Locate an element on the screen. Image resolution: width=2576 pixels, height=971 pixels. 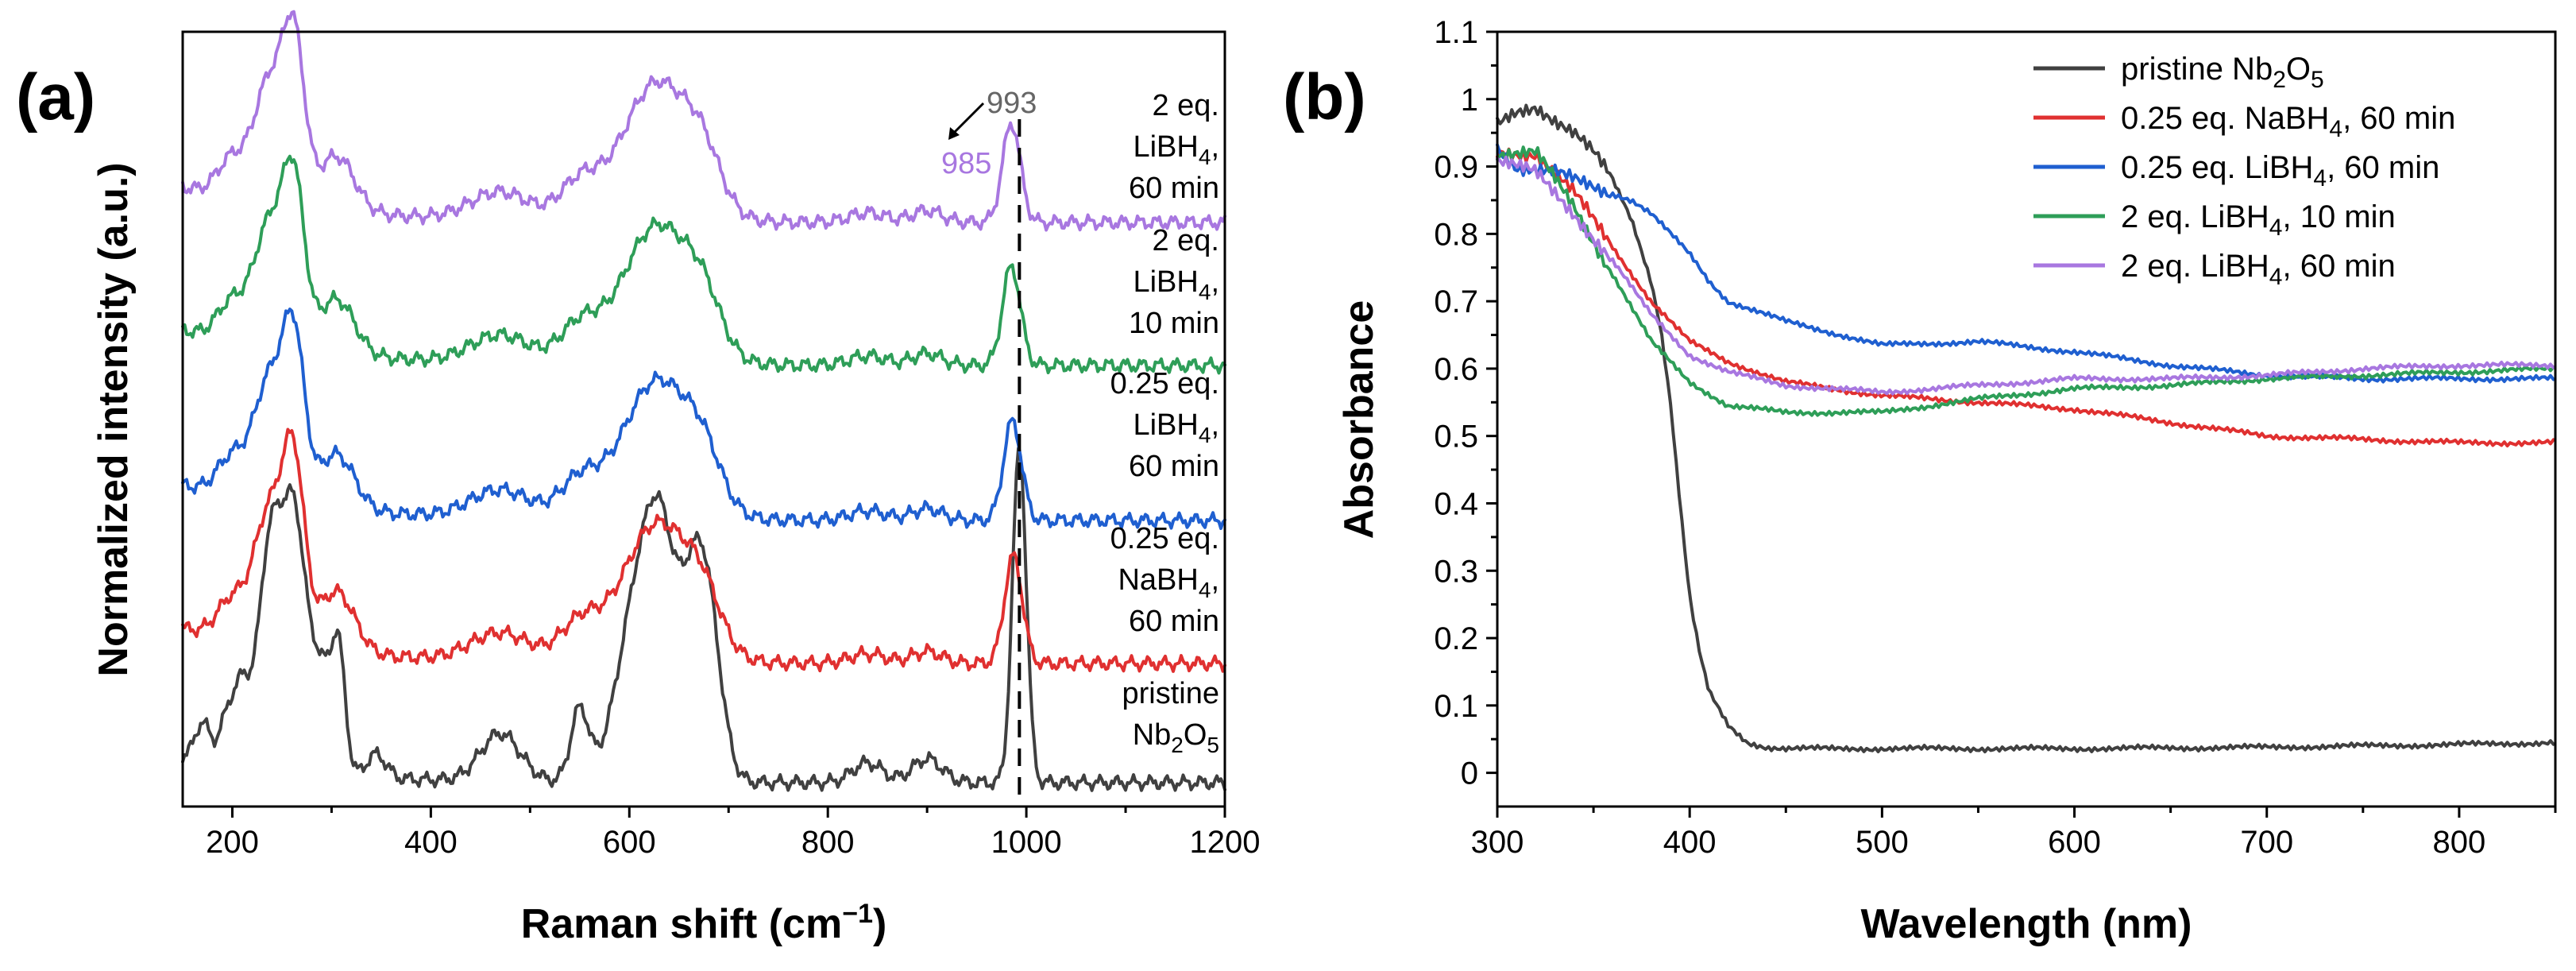
label-part: NaBH is located at coordinates (1158, 580).